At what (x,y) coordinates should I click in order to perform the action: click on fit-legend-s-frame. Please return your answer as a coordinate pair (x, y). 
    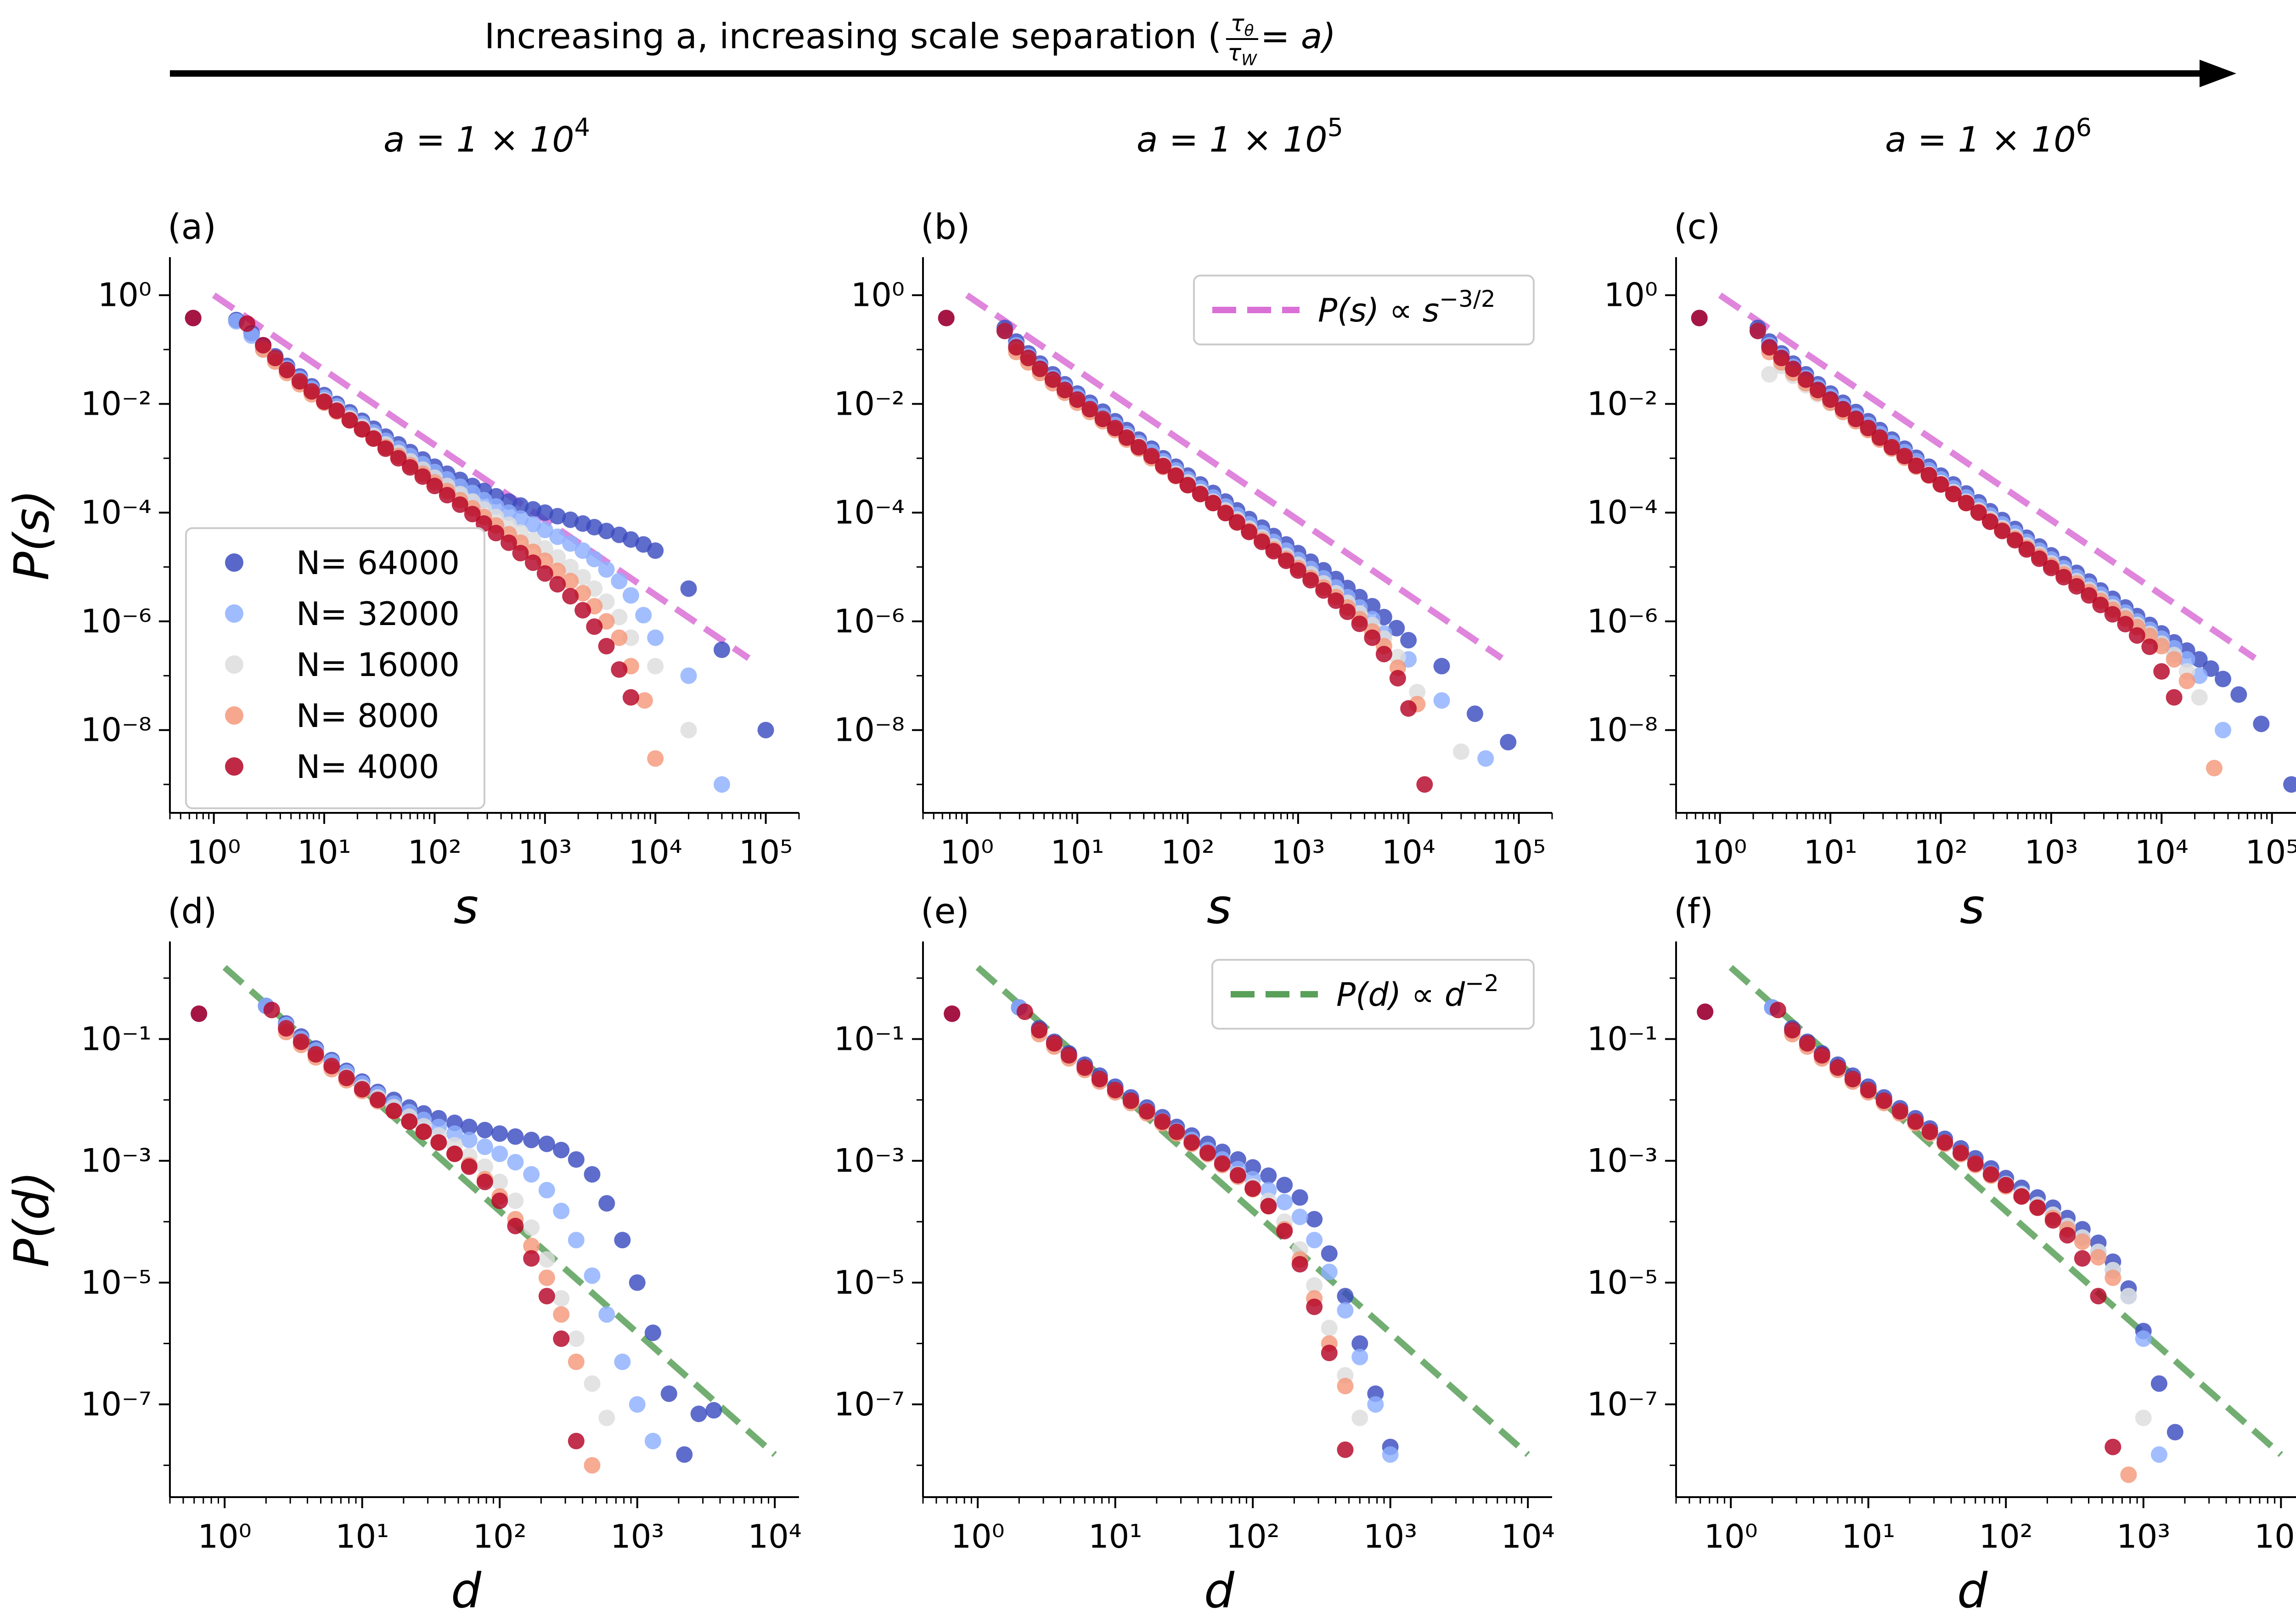
    Looking at the image, I should click on (1364, 310).